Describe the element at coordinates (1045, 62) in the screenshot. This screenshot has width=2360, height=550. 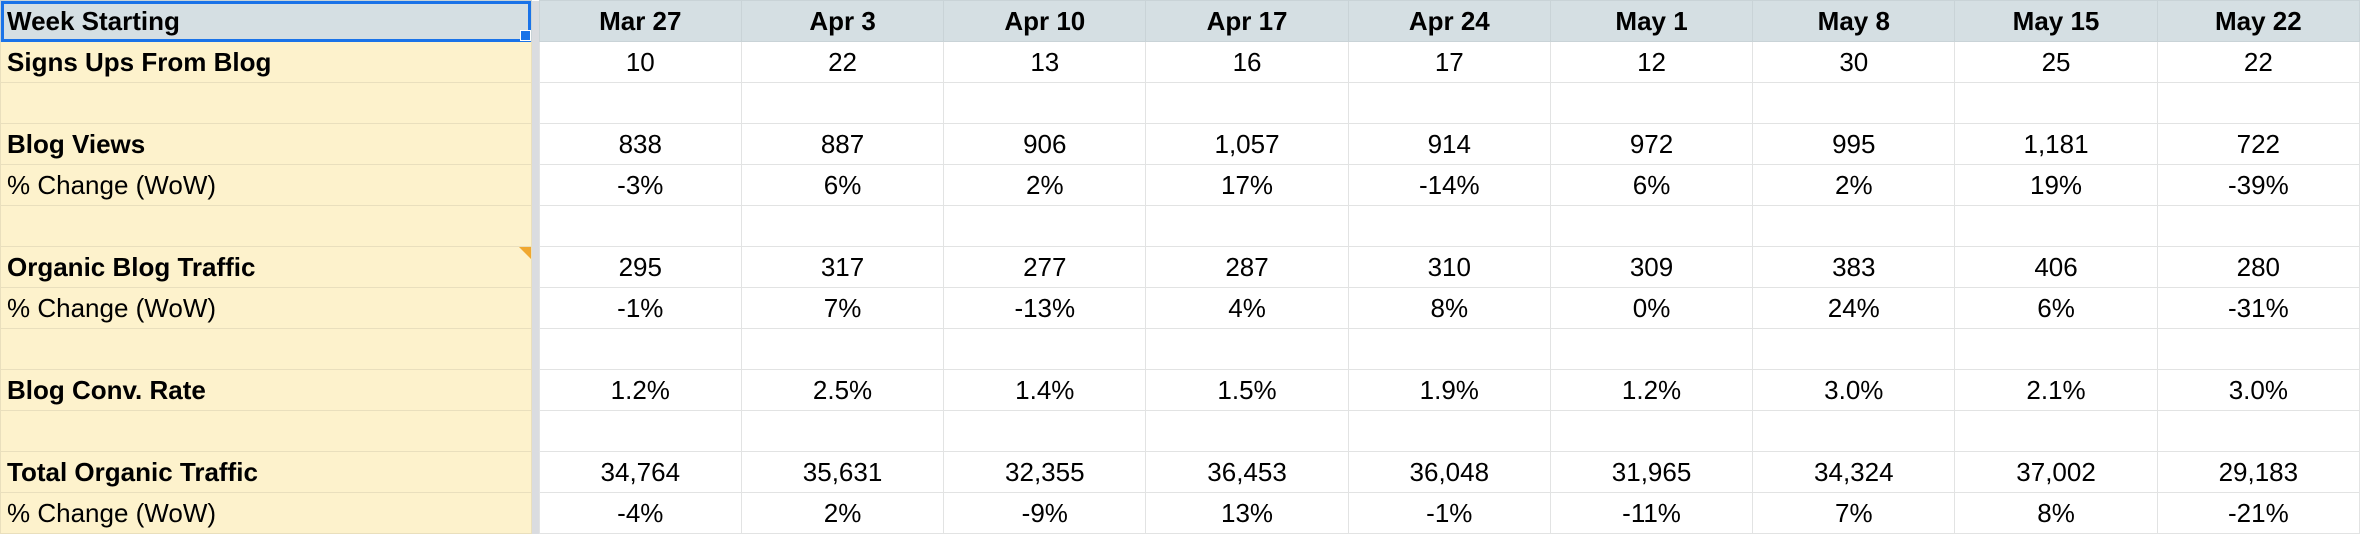
I see `data-cell: 13` at that location.